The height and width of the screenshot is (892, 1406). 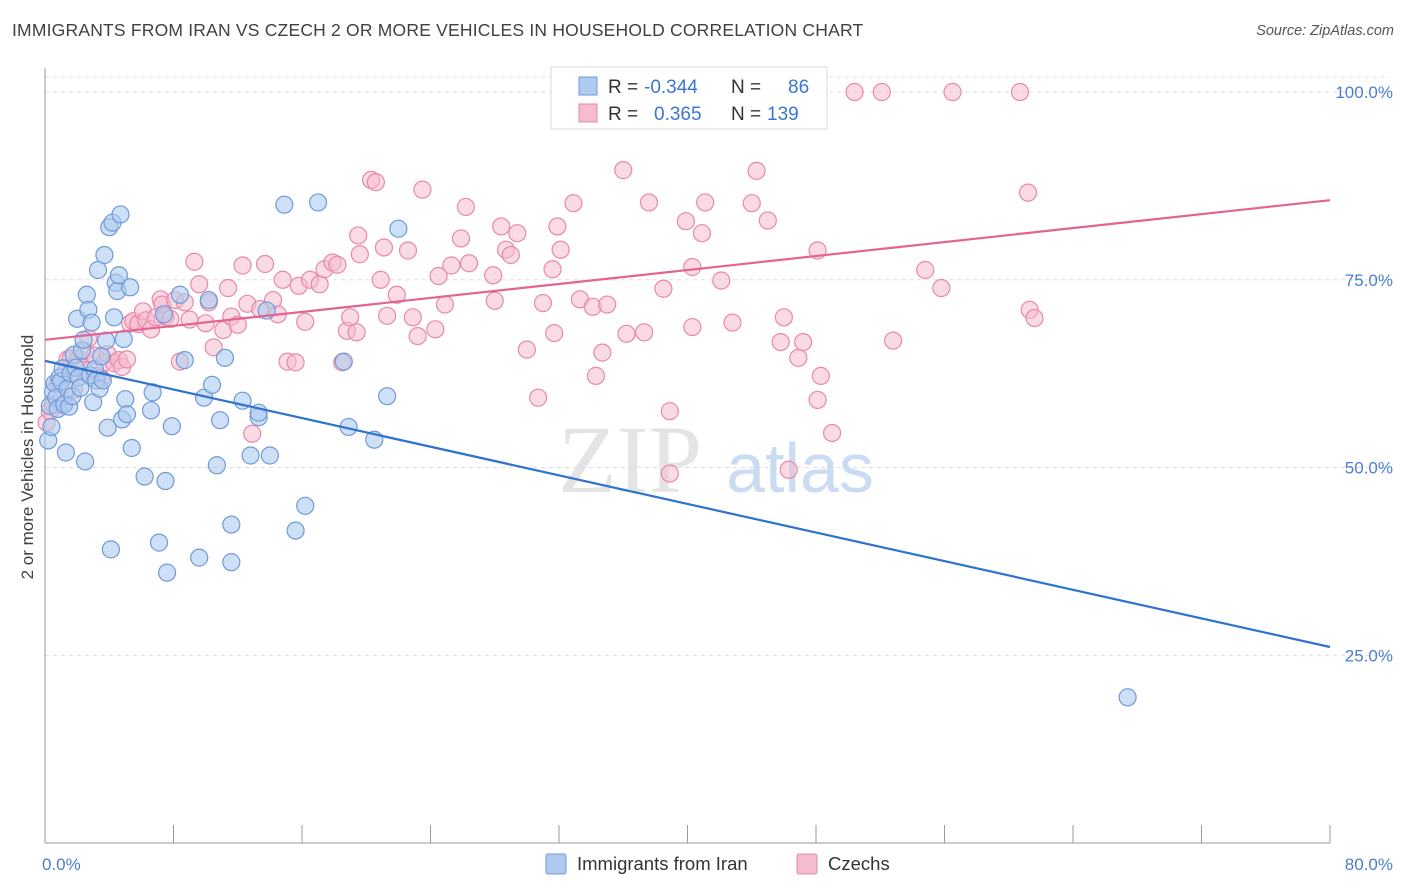 I want to click on legend-n-value-iran: 86, so click(x=798, y=87).